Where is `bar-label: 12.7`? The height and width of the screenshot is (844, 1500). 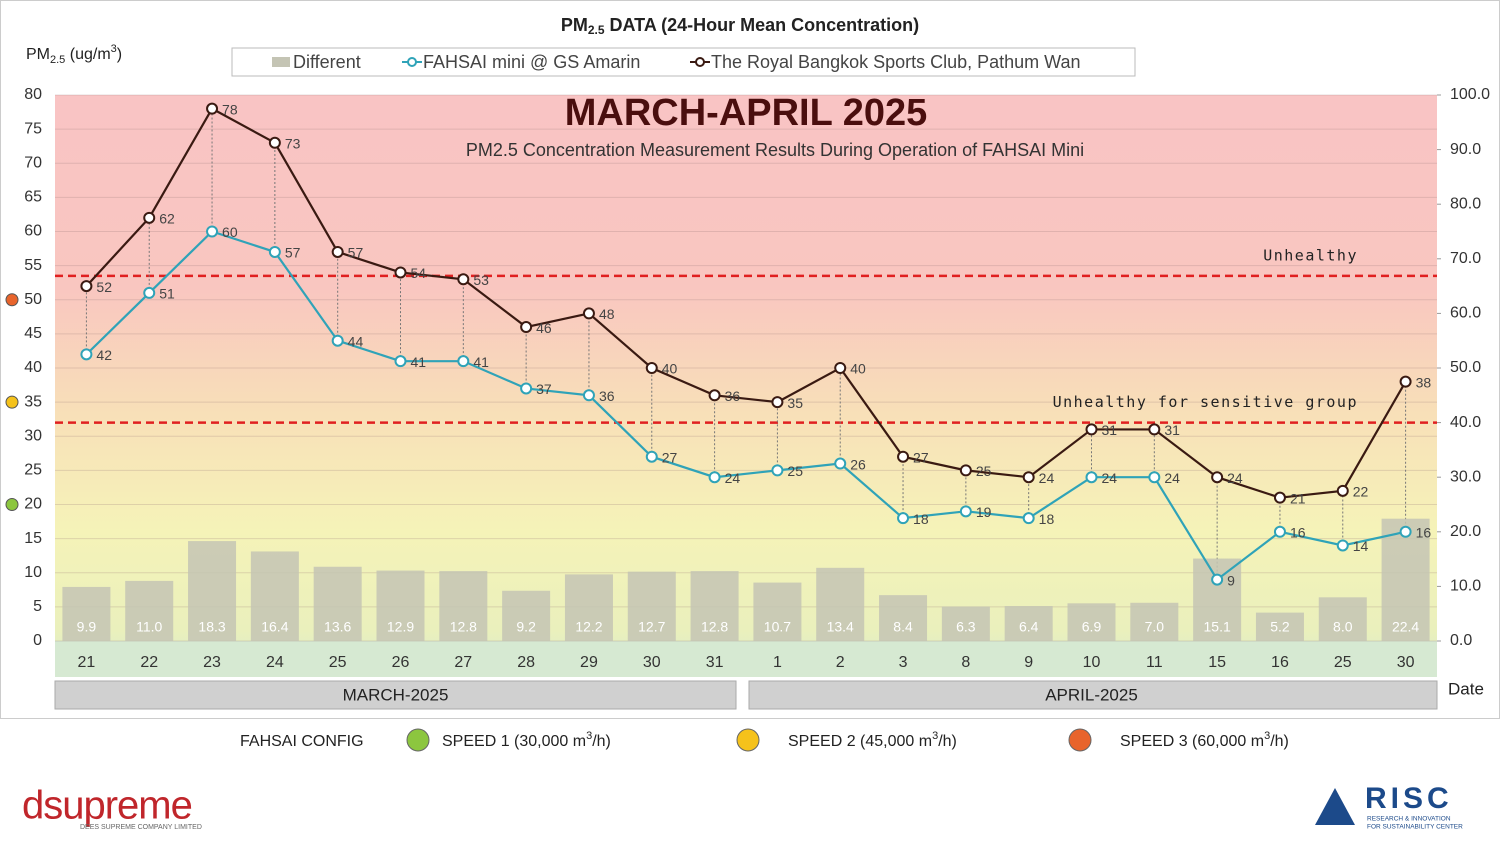
bar-label: 12.7 is located at coordinates (651, 627).